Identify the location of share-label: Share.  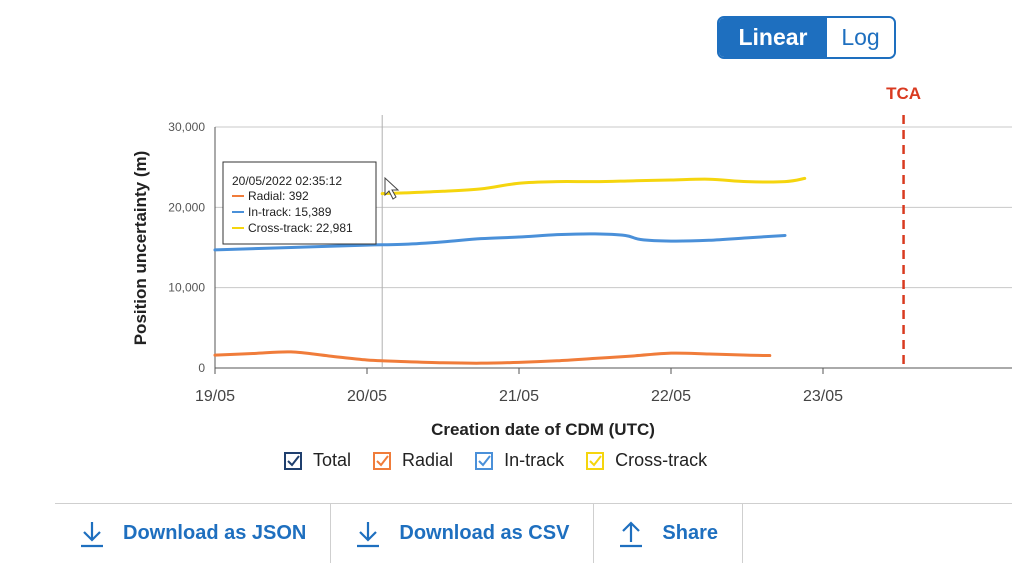
(690, 533).